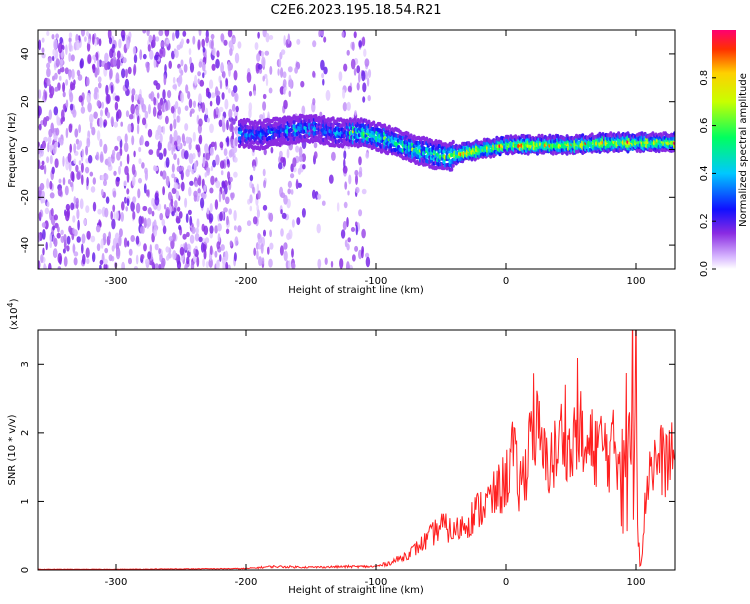 This screenshot has width=750, height=604. What do you see at coordinates (246, 281) in the screenshot?
I see `top-xtick-label: -200` at bounding box center [246, 281].